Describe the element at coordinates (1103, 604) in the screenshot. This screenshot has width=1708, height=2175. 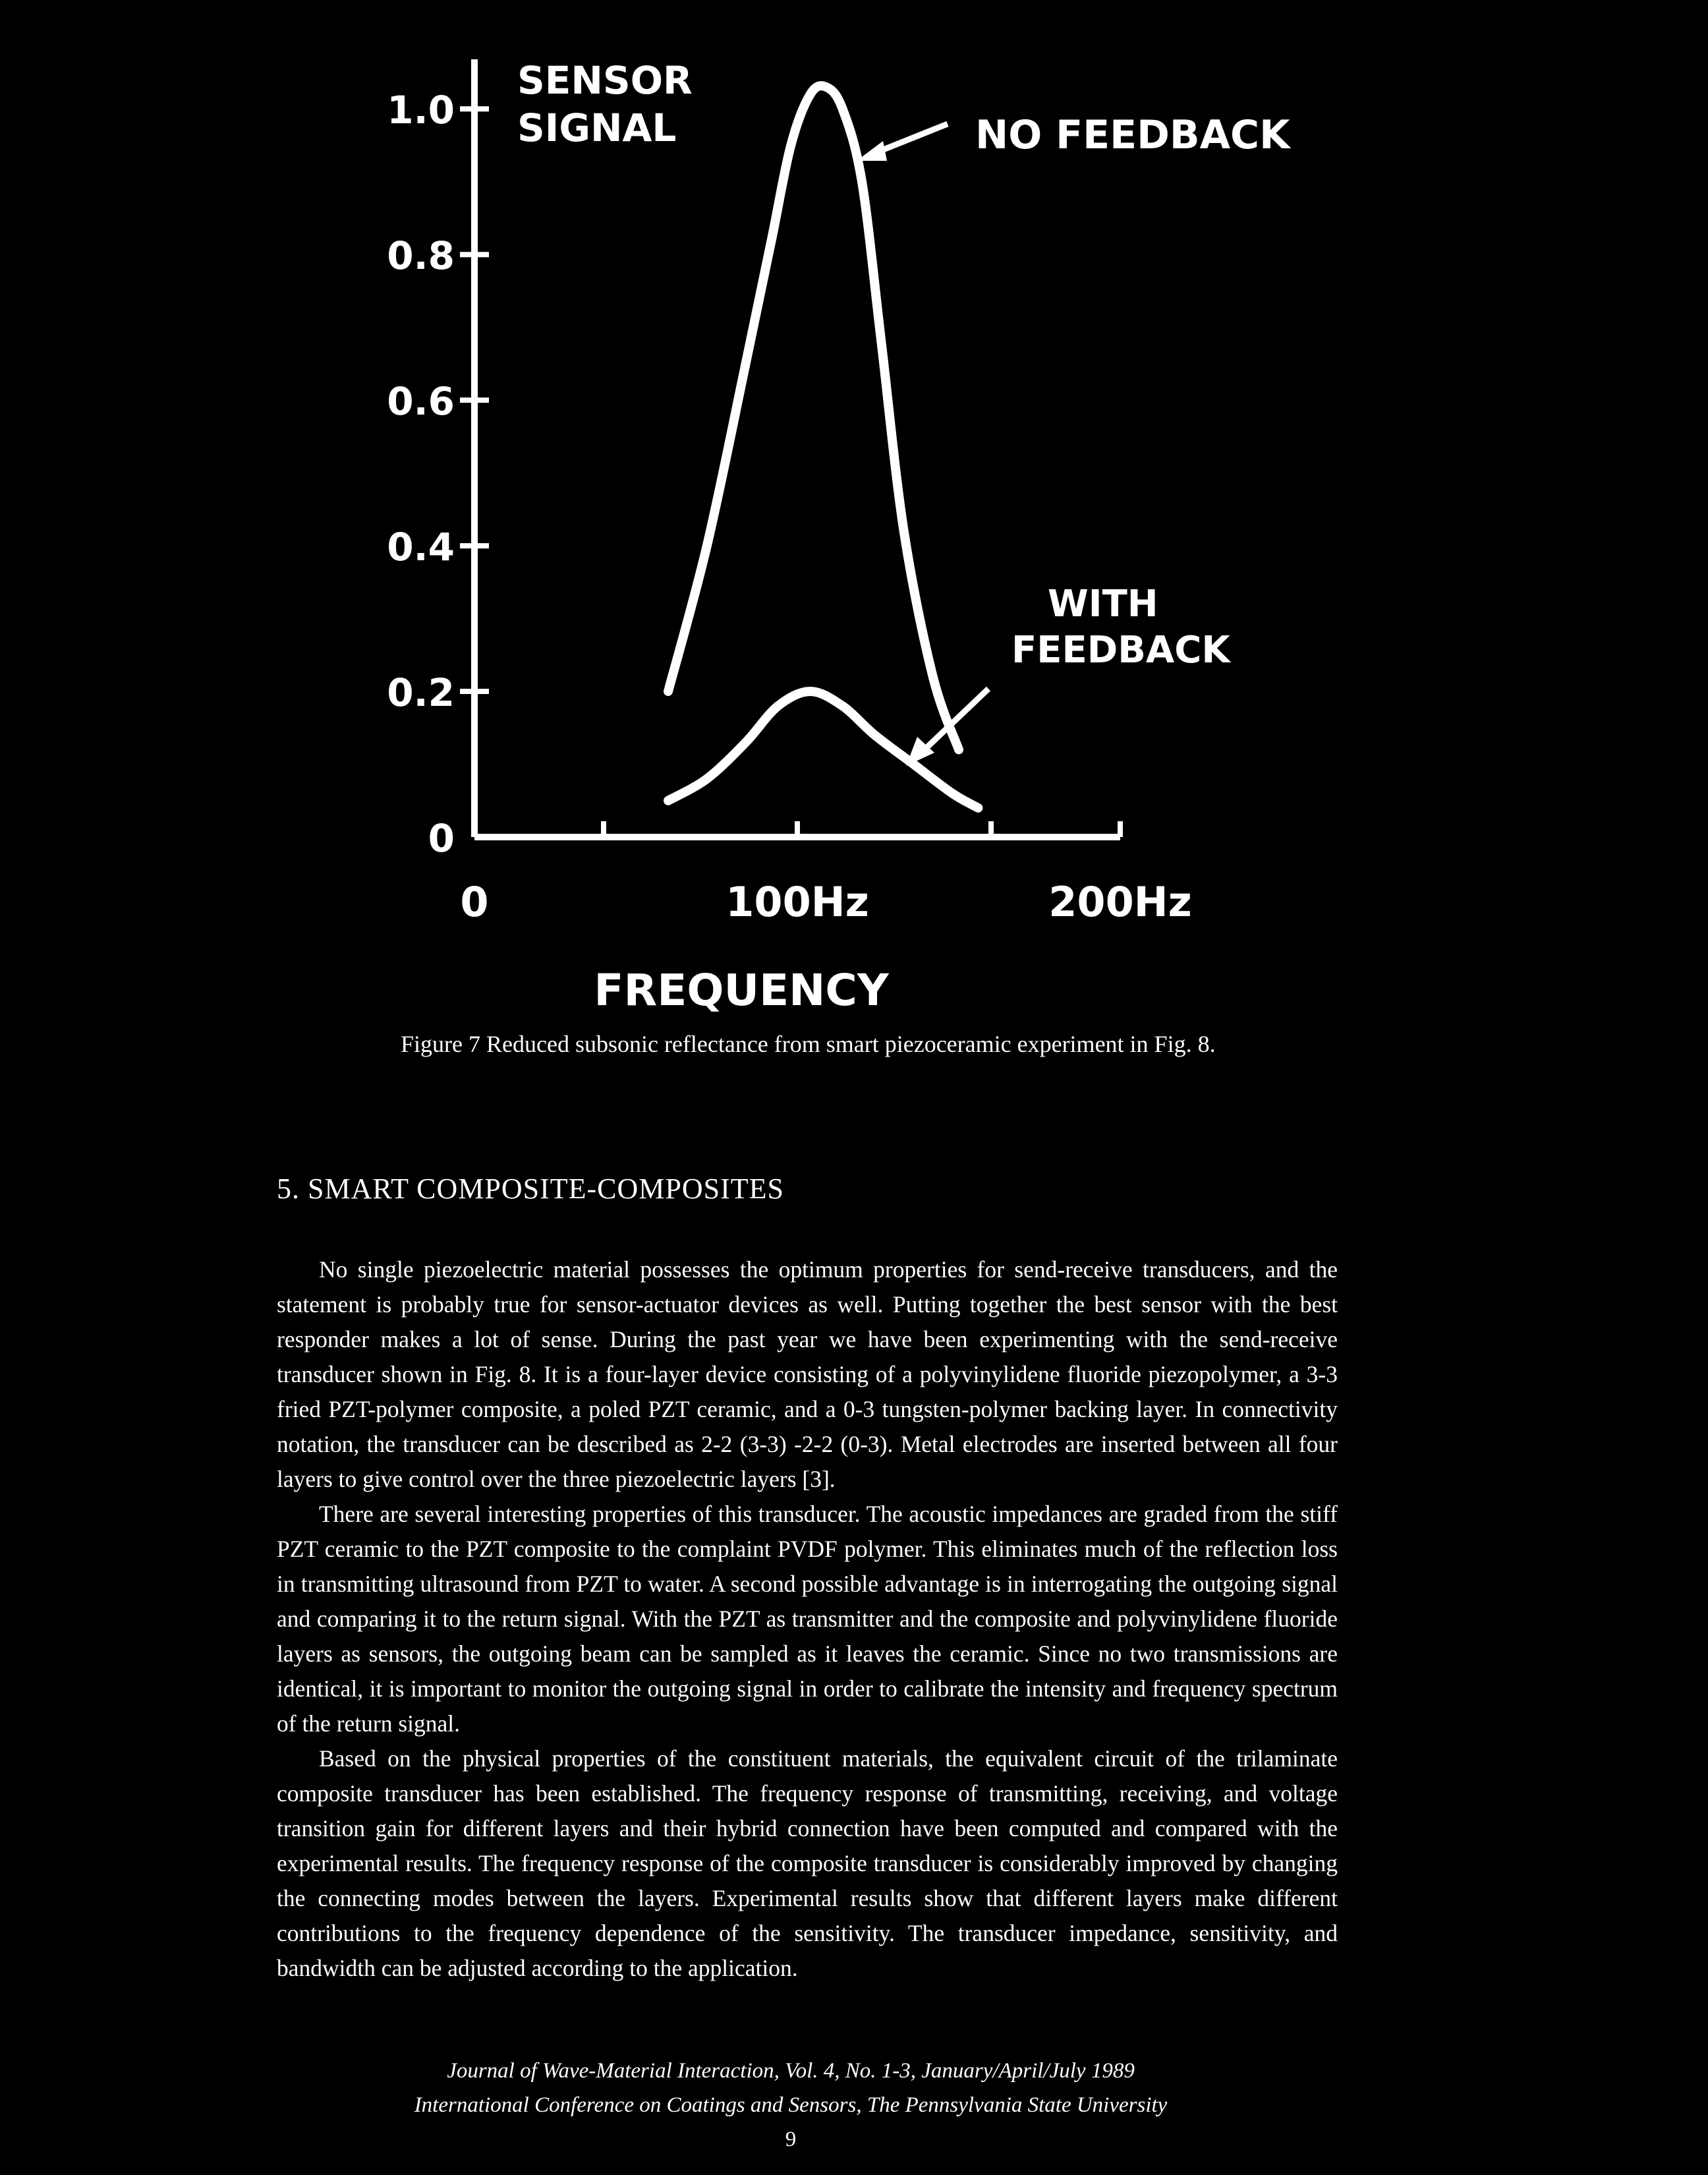
I see `legend-label-with-feedback-line1: WITH` at that location.